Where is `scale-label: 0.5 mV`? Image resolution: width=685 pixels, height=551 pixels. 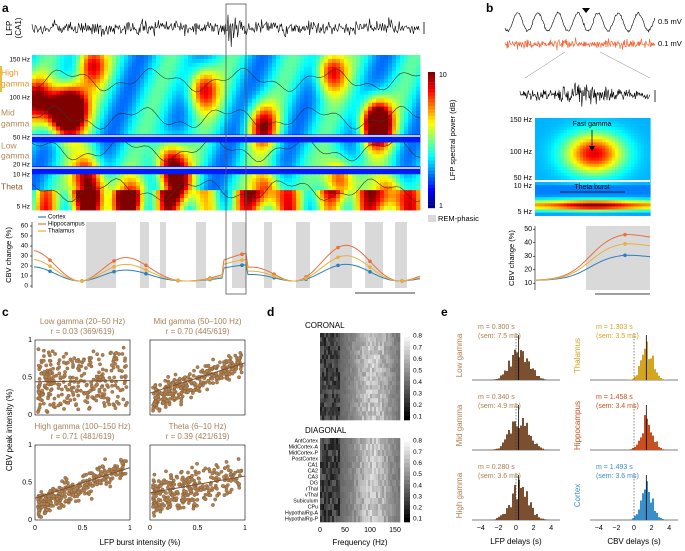
scale-label: 0.5 mV is located at coordinates (670, 21).